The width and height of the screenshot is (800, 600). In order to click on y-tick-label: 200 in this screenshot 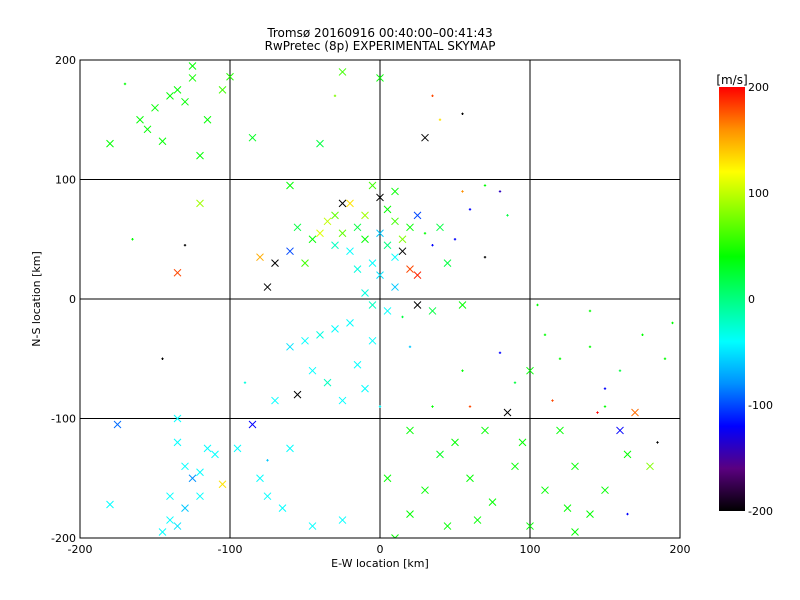, I will do `click(65, 60)`.